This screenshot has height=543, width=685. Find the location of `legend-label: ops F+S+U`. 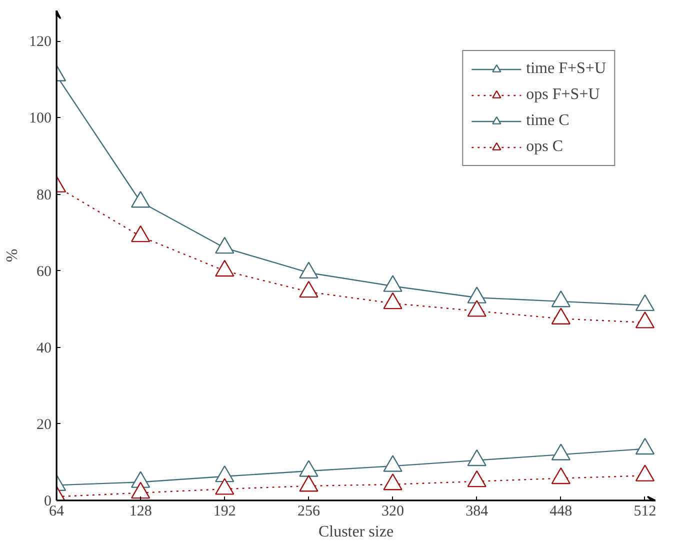

legend-label: ops F+S+U is located at coordinates (563, 95).